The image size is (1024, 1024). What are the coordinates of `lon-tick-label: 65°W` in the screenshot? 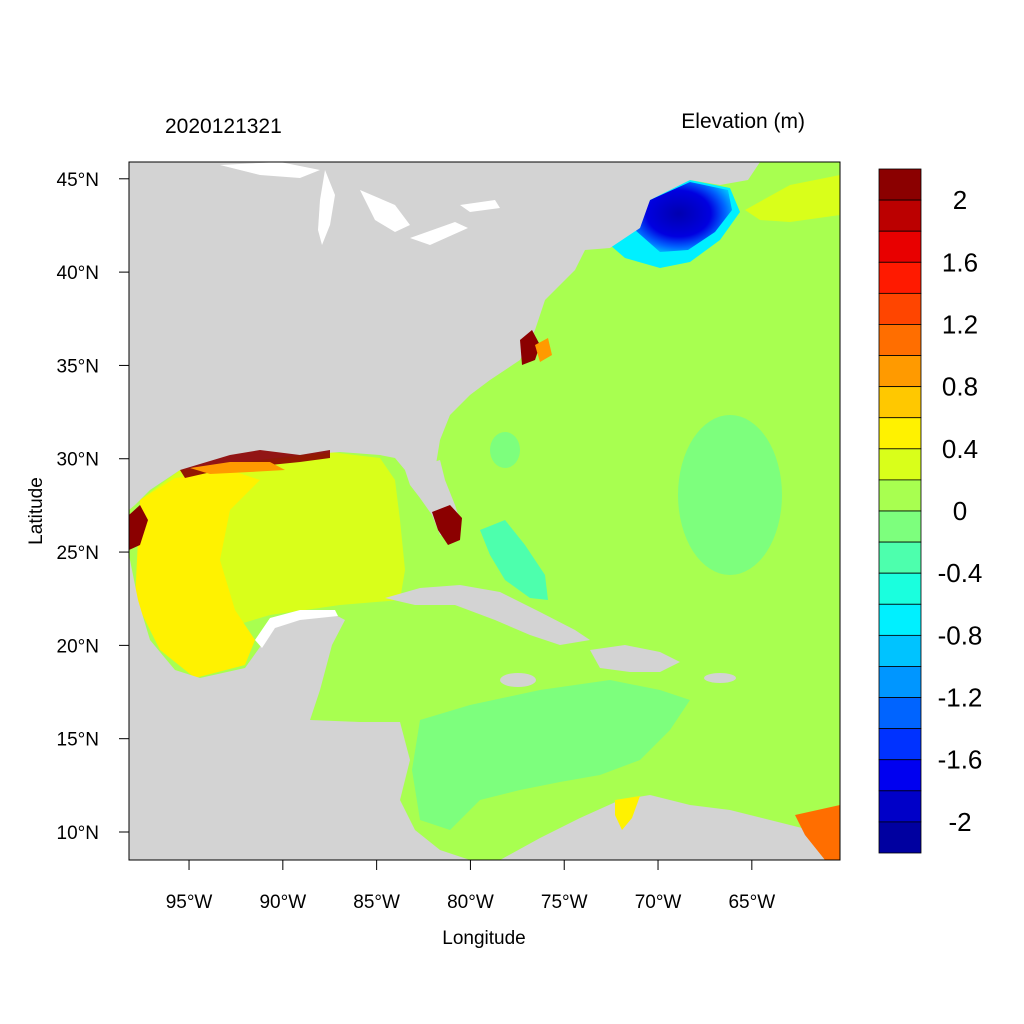 It's located at (751, 902).